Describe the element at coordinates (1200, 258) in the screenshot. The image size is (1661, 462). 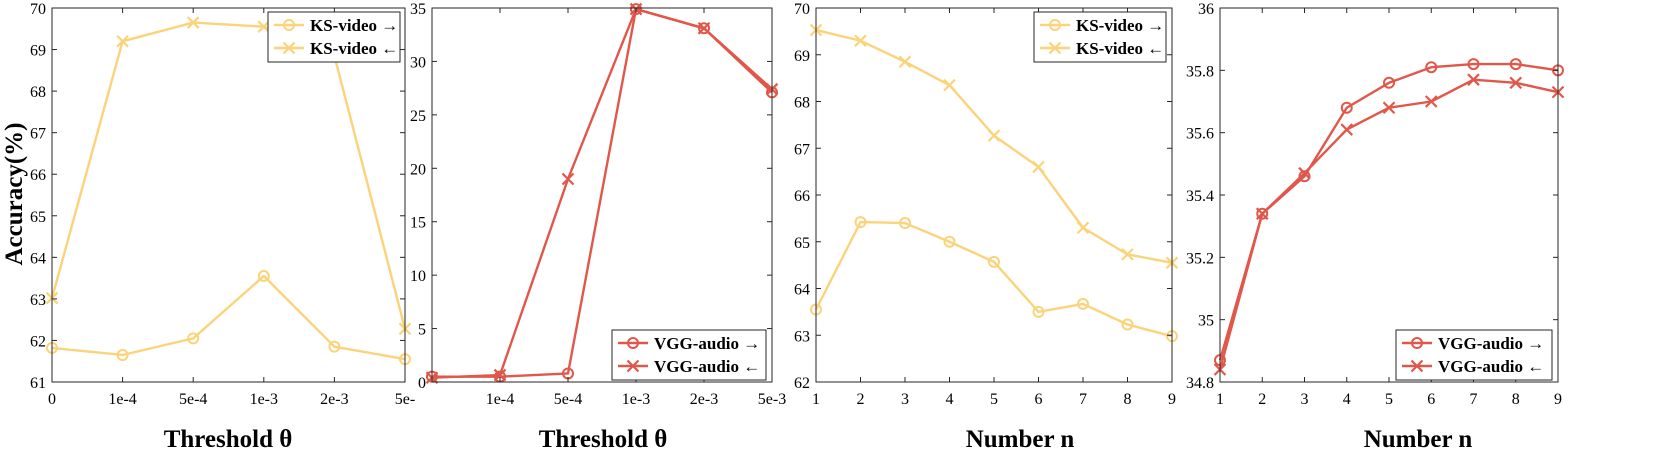
I see `y-tick-label: 35.2` at that location.